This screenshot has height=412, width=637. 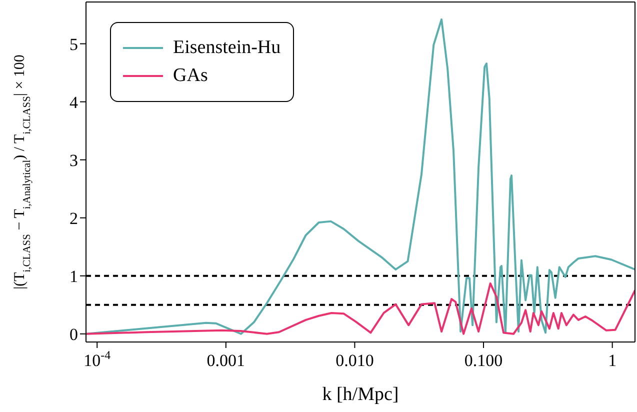 What do you see at coordinates (97, 359) in the screenshot?
I see `x-tick-label: 10$^{-4}$` at bounding box center [97, 359].